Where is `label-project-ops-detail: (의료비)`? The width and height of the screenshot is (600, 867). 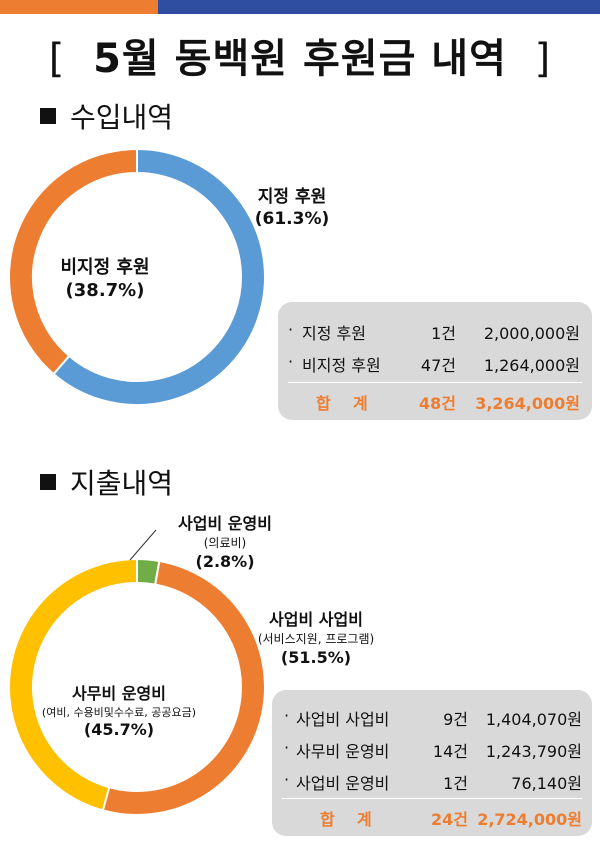 label-project-ops-detail: (의료비) is located at coordinates (225, 542).